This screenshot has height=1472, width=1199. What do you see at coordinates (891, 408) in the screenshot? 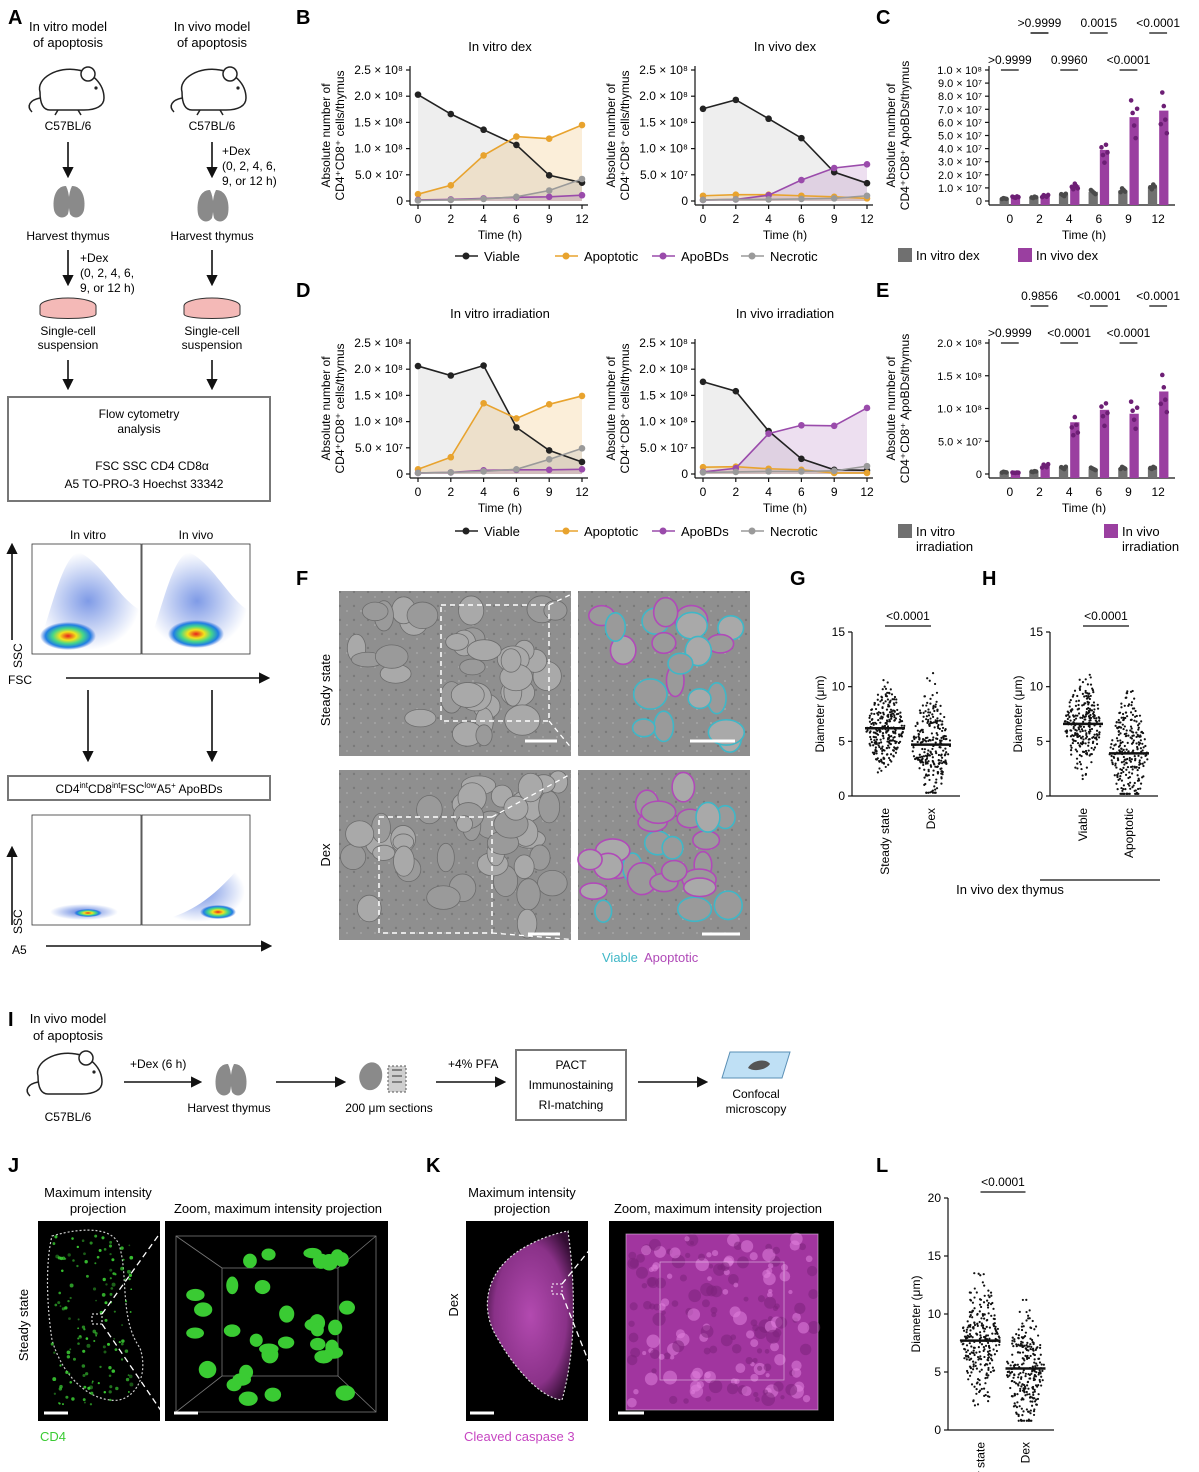
I see `y-axis-label-line1: Absolute number of` at bounding box center [891, 408].